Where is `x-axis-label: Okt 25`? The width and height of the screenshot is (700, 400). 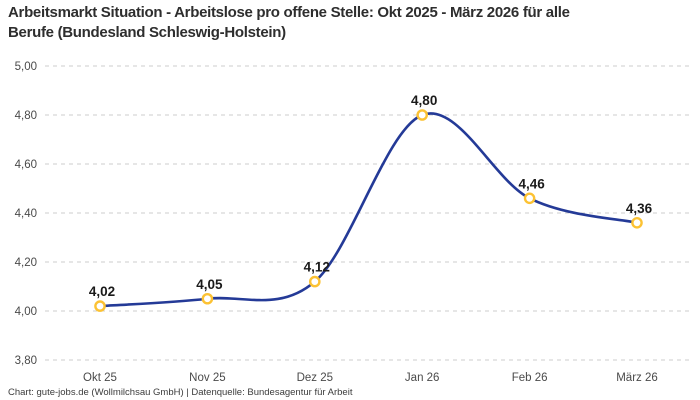
x-axis-label: Okt 25 is located at coordinates (100, 378).